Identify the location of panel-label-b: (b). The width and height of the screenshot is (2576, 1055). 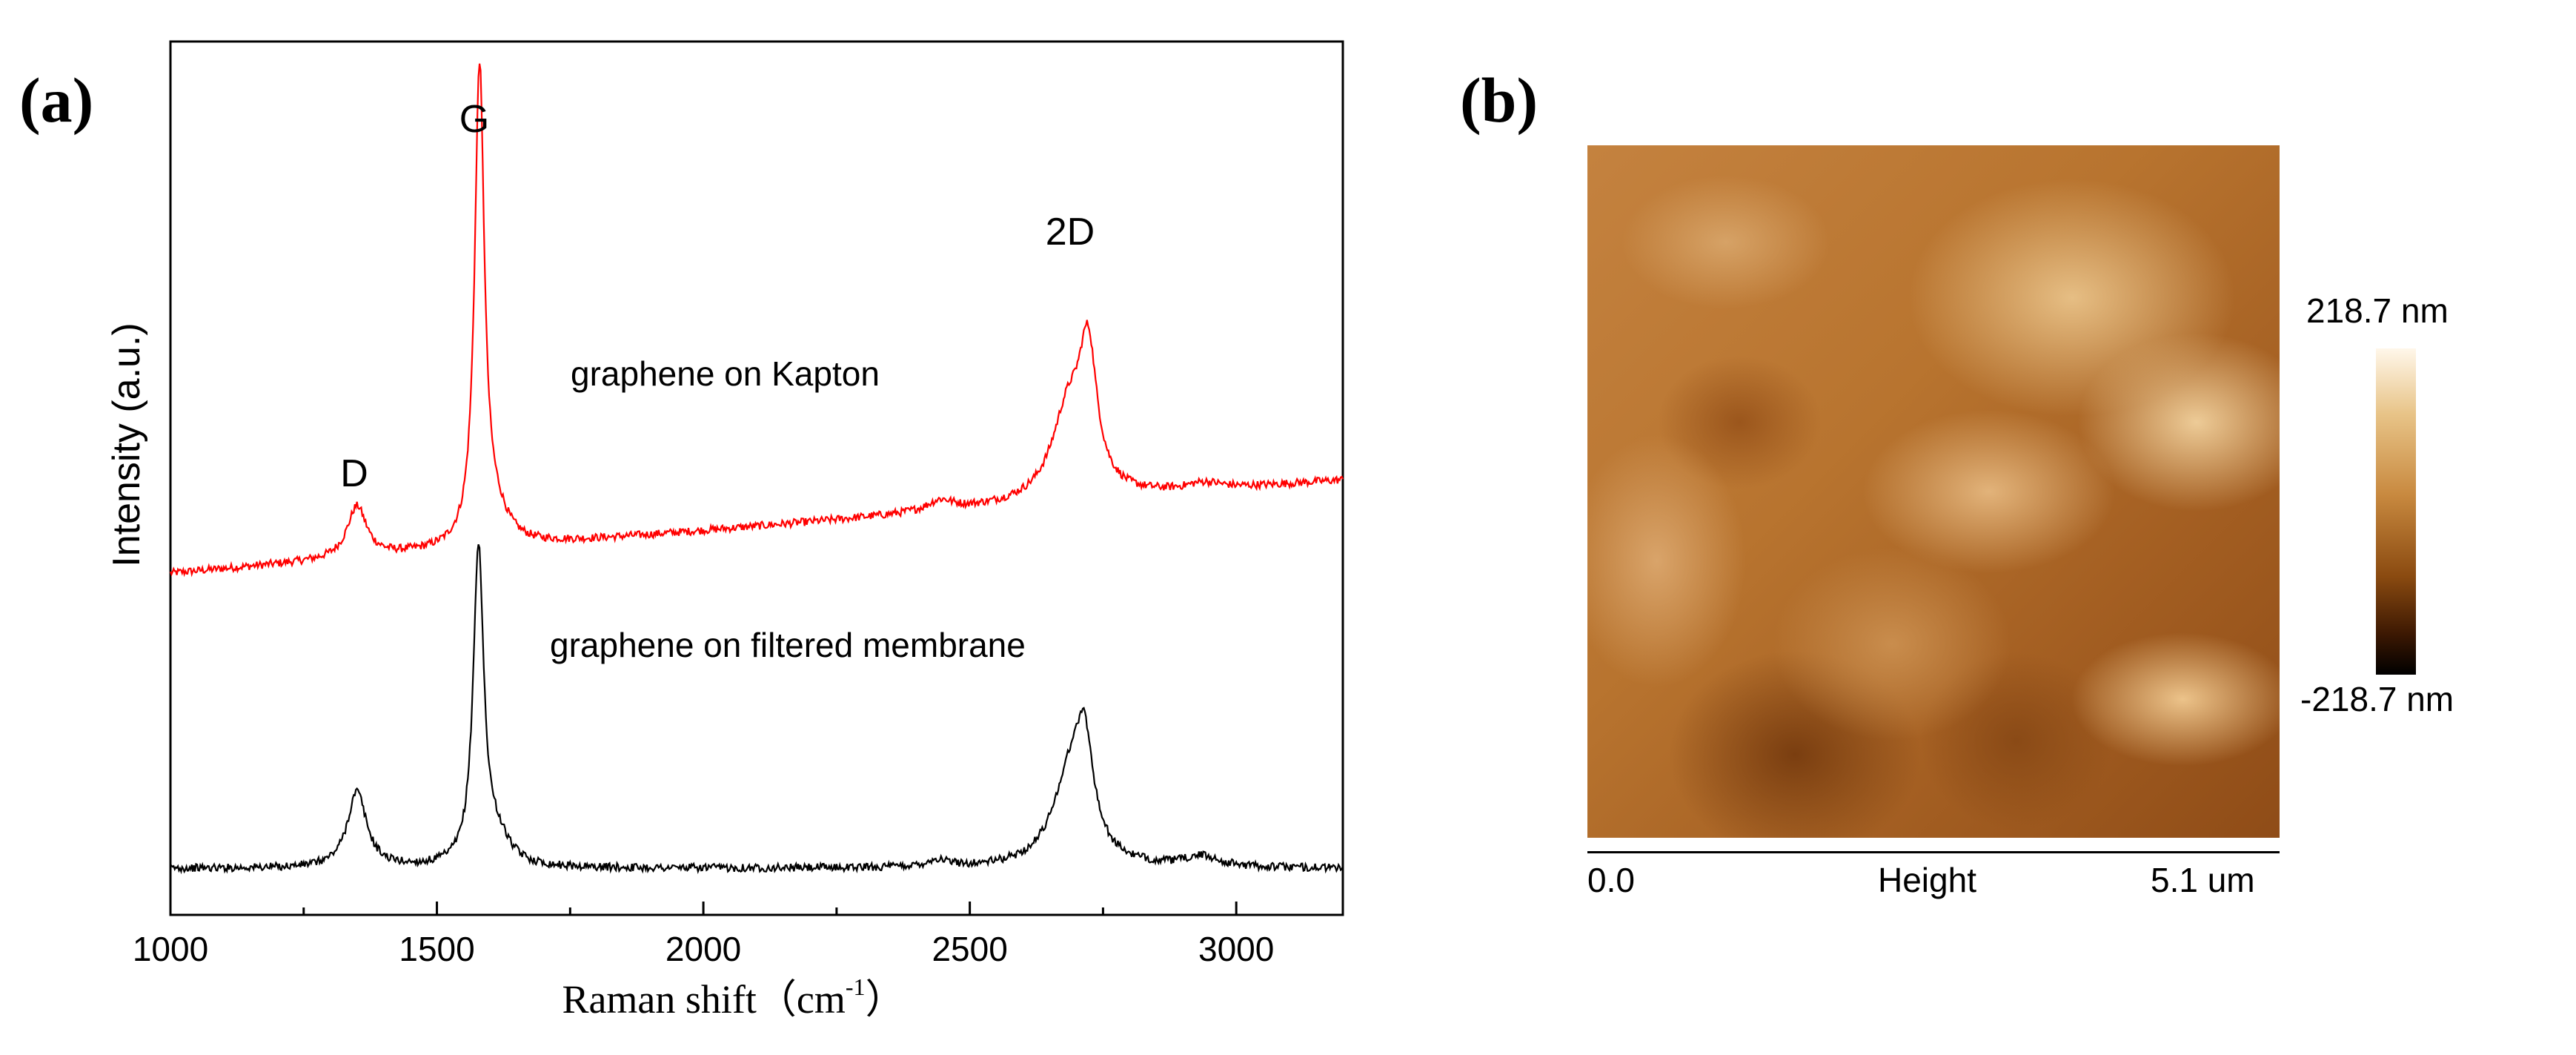
(1499, 100).